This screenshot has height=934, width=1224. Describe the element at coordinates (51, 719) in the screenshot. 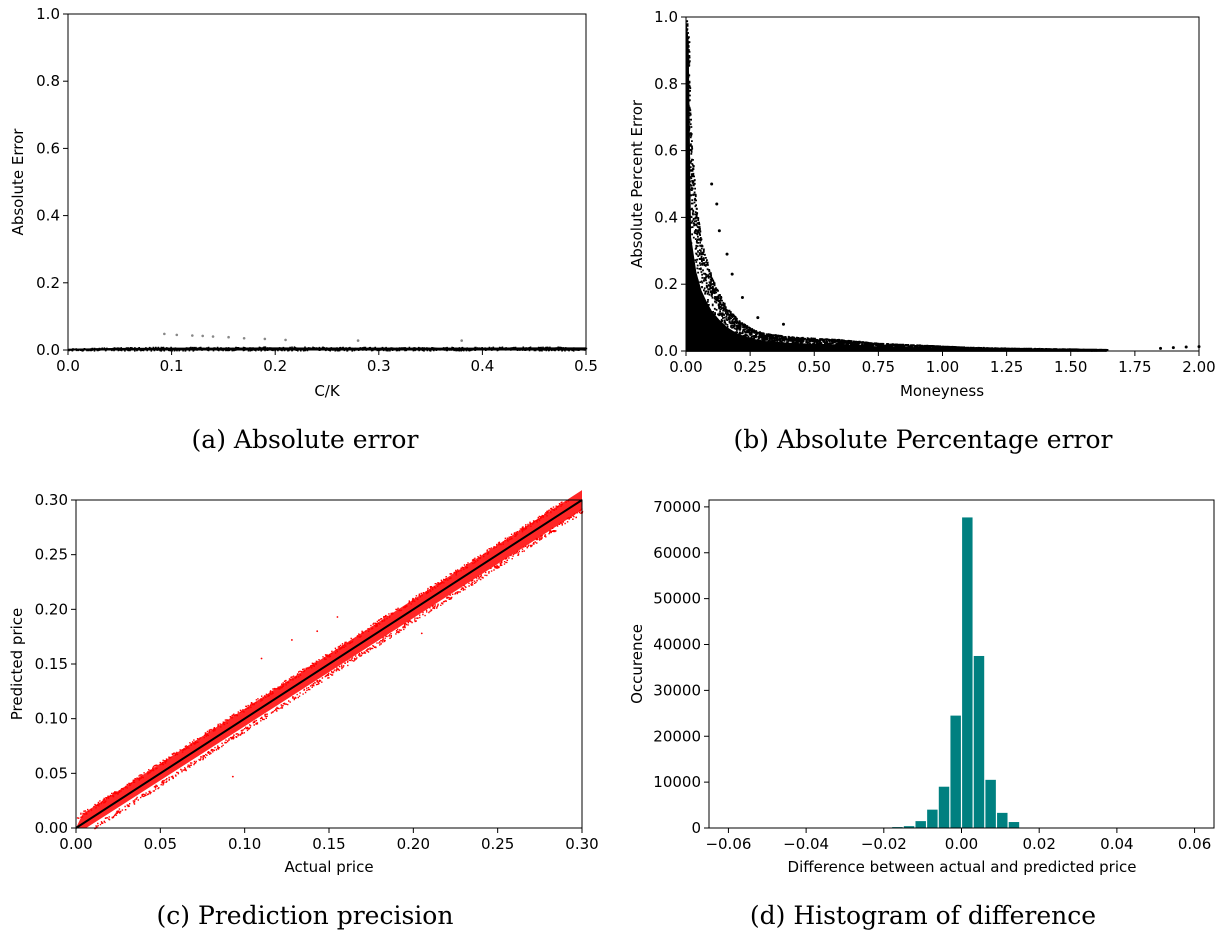

I see `panel-c-ytick-label: 0.10` at that location.